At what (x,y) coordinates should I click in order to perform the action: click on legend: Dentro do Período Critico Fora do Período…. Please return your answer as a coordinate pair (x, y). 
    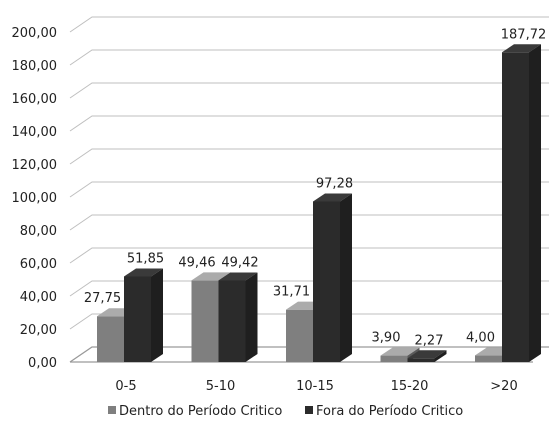
    Looking at the image, I should click on (285, 411).